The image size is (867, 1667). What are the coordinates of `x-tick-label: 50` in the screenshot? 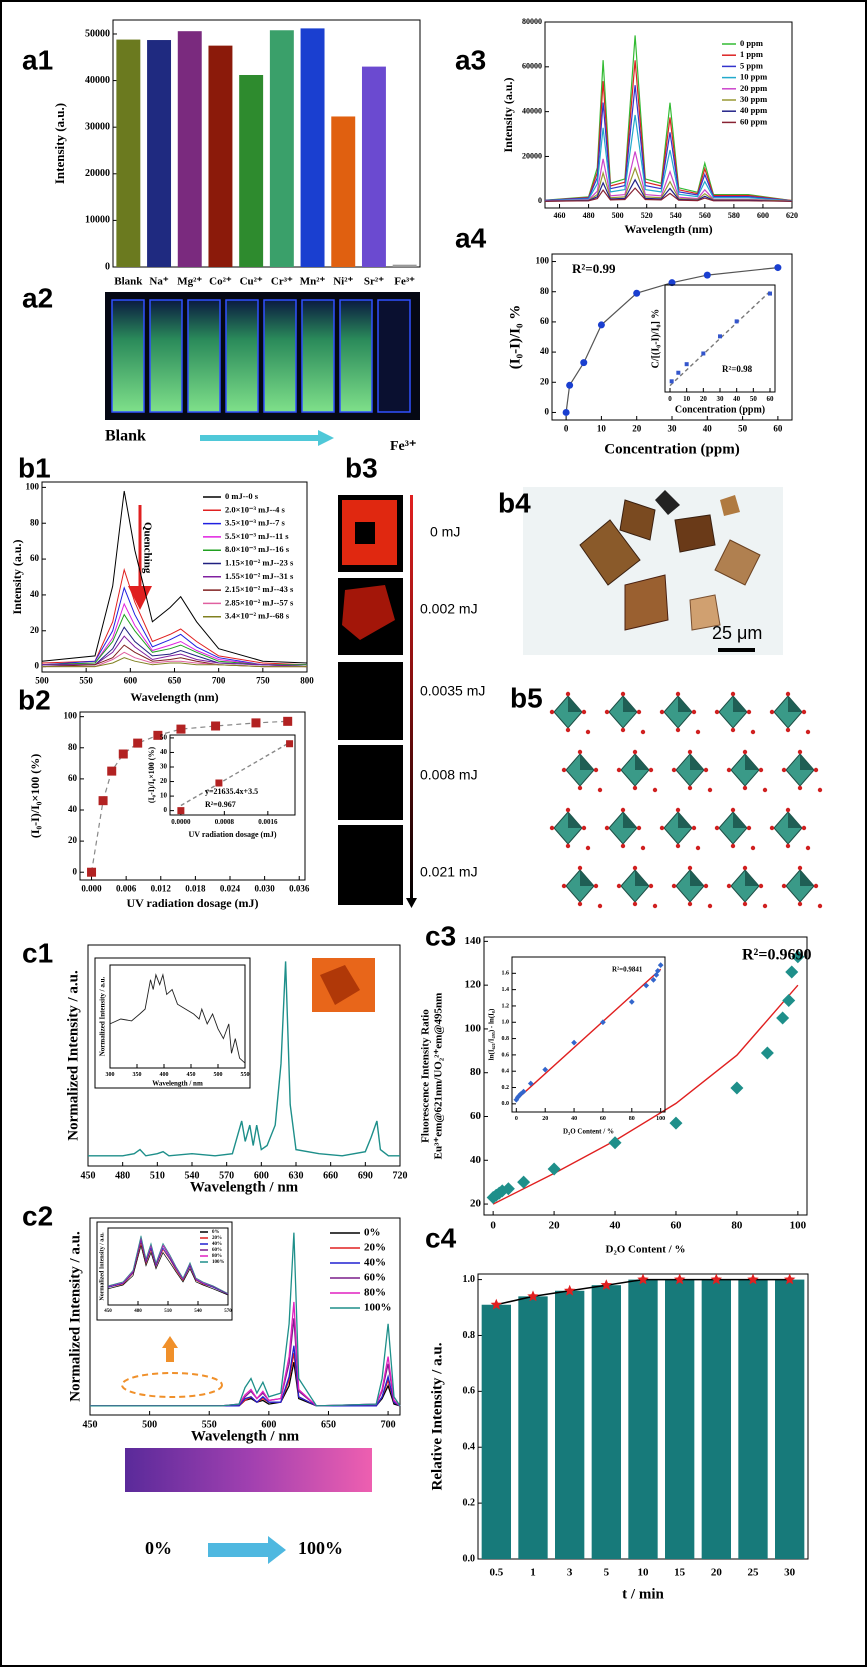 It's located at (743, 428).